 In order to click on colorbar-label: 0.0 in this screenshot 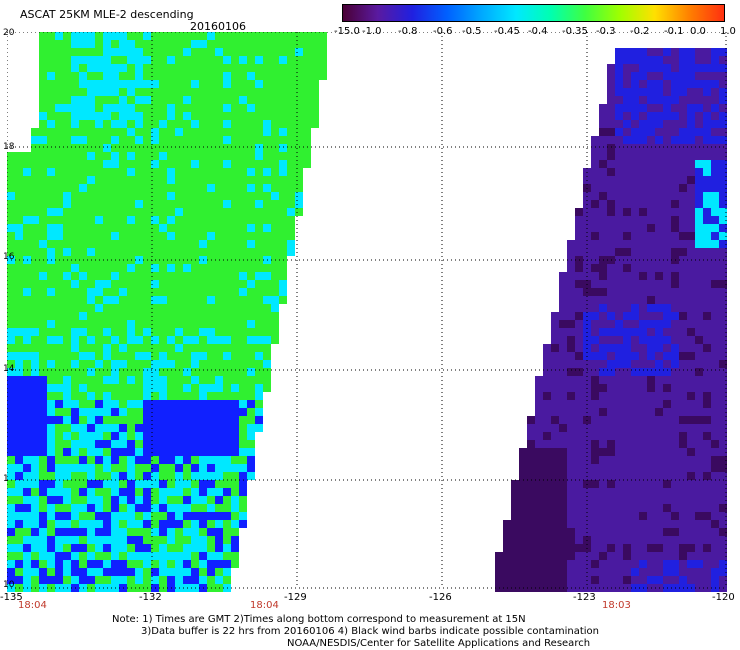, I will do `click(698, 31)`.